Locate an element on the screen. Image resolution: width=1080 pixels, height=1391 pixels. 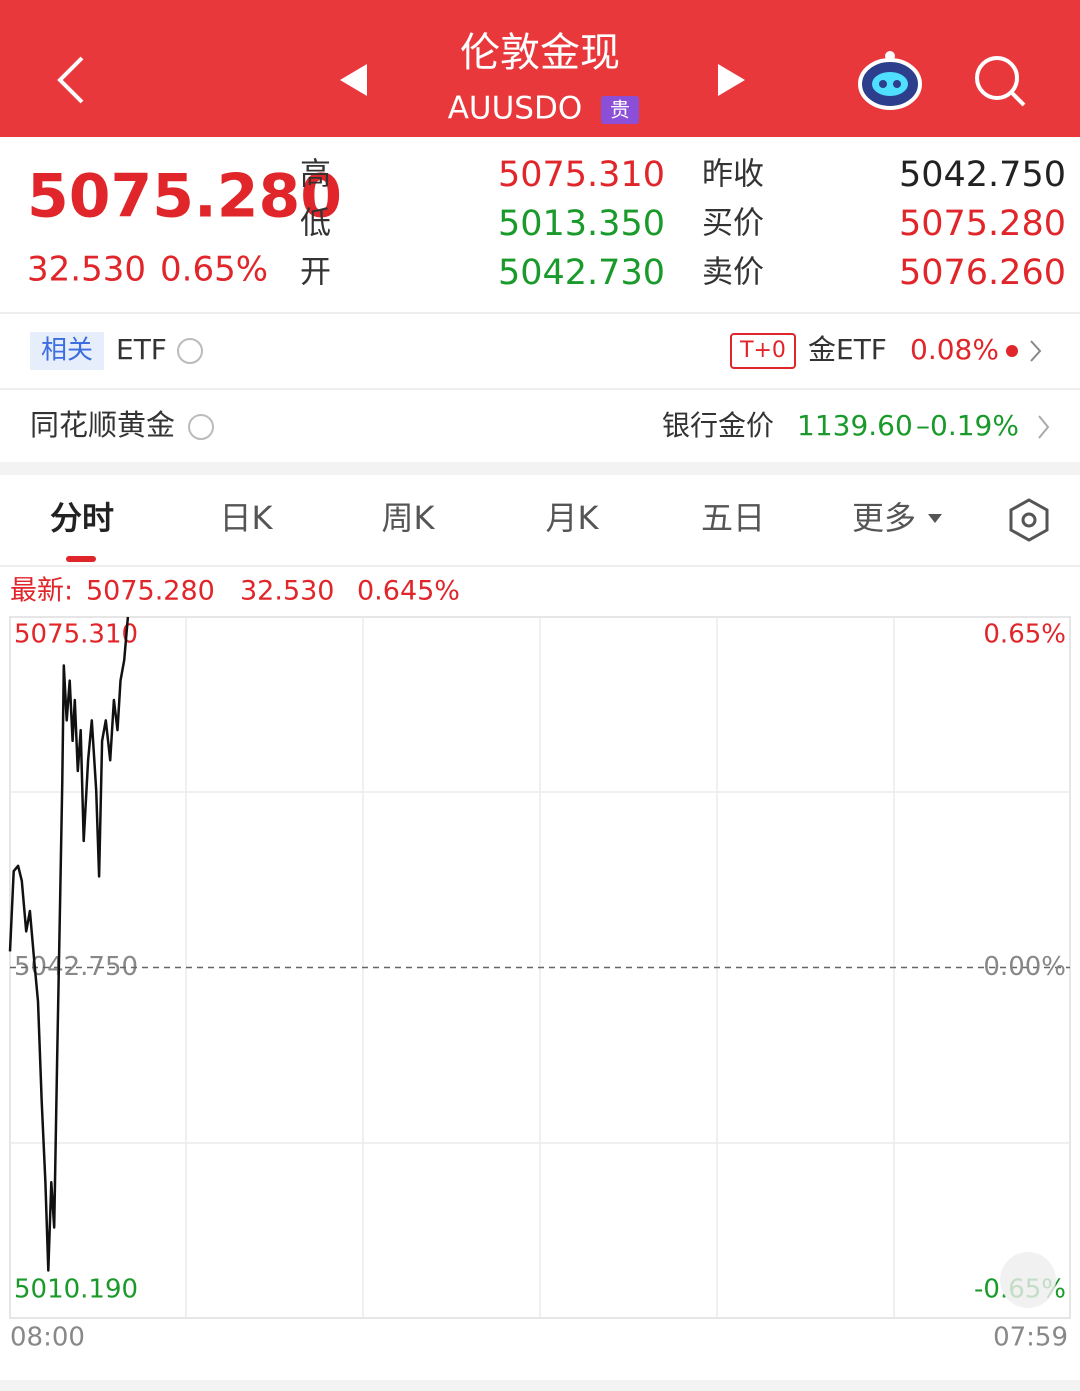
stat-label: 高 is located at coordinates (315, 175).